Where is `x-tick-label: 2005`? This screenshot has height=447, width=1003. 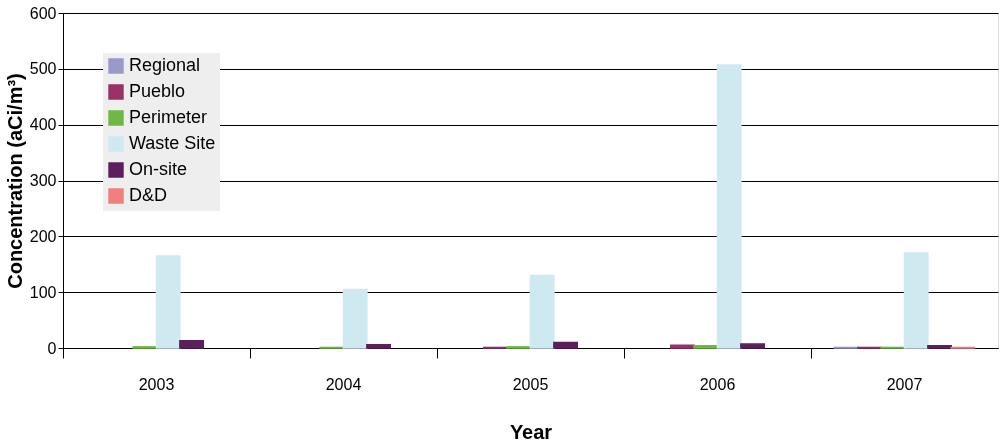 x-tick-label: 2005 is located at coordinates (530, 384).